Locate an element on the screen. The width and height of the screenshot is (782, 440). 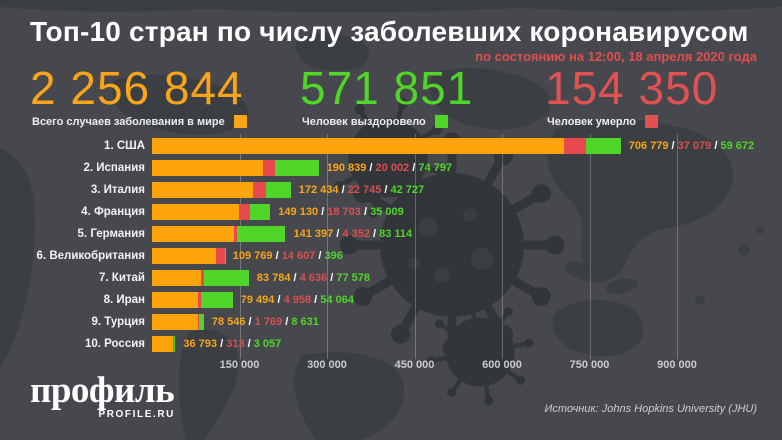
bar-group: 190 839 / 20 002 / 74 797 is located at coordinates (302, 168).